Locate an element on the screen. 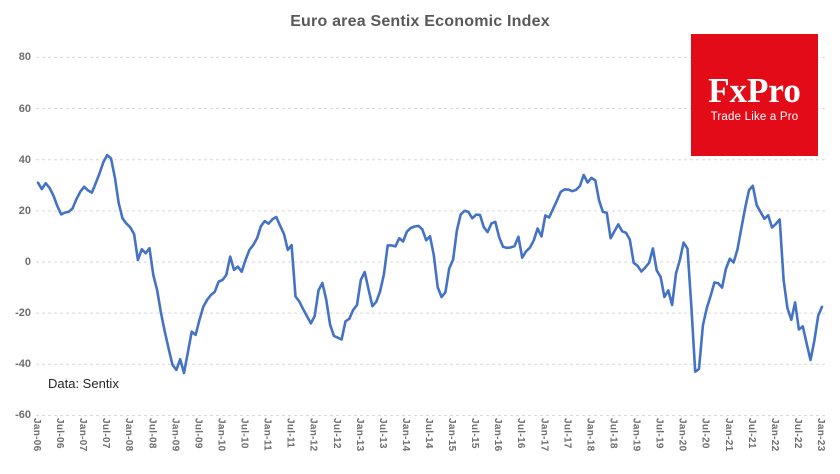  x-axis-tick-label: Jul-09 is located at coordinates (198, 433).